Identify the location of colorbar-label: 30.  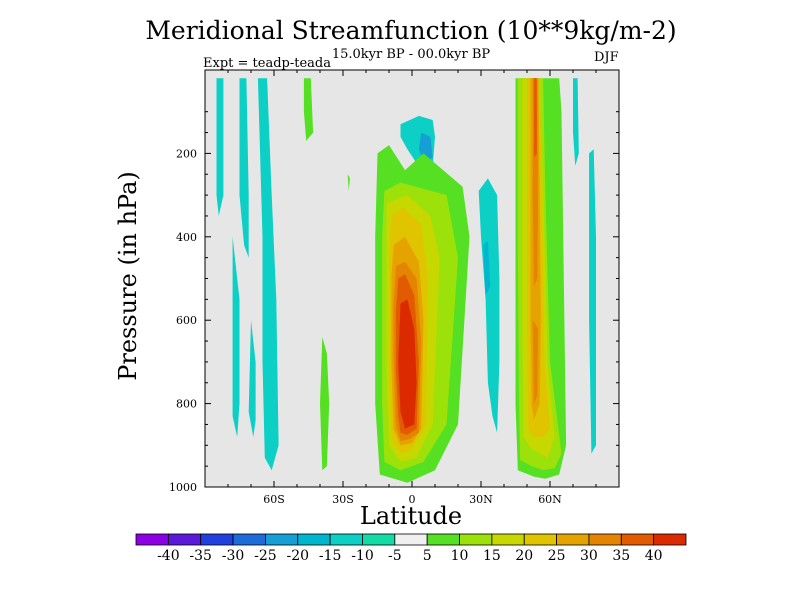
(589, 556).